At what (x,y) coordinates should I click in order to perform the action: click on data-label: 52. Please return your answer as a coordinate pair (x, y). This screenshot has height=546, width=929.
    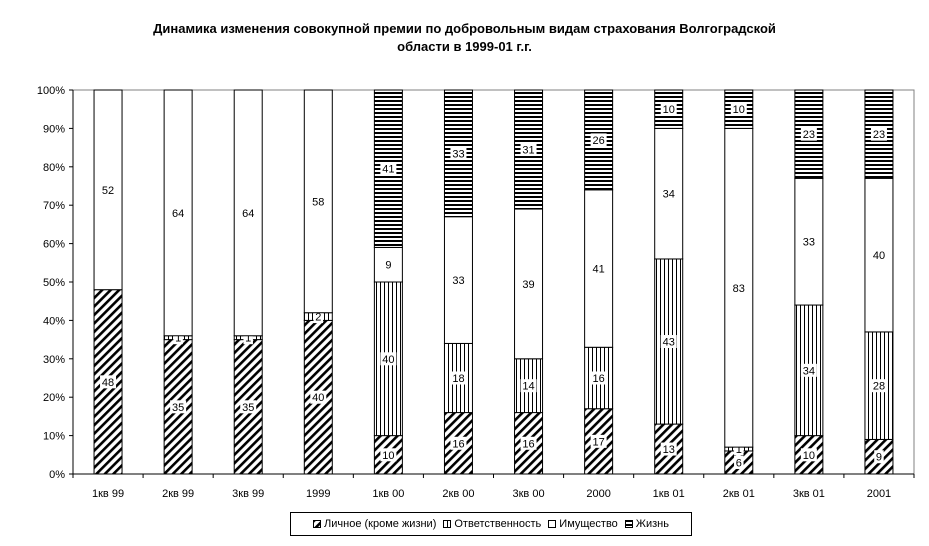
    Looking at the image, I should click on (108, 191).